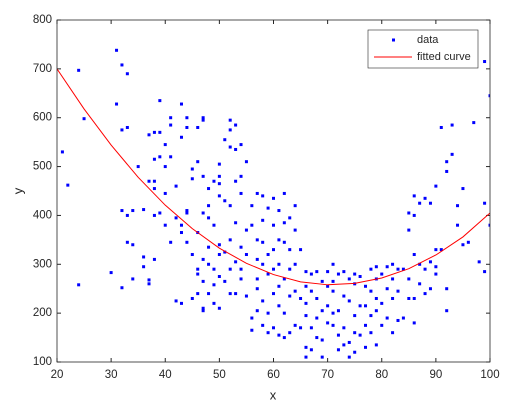 This screenshot has width=520, height=405. Describe the element at coordinates (57, 375) in the screenshot. I see `x-tick-label: 20` at that location.